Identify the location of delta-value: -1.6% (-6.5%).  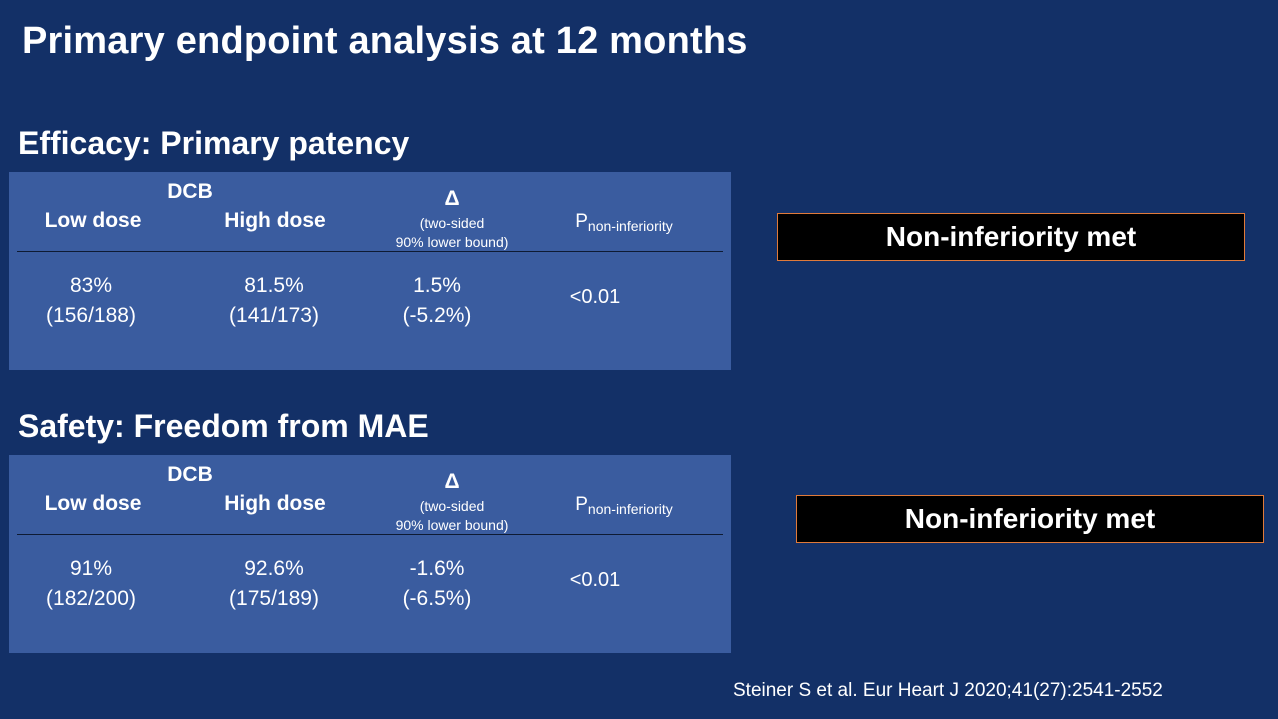
(437, 584).